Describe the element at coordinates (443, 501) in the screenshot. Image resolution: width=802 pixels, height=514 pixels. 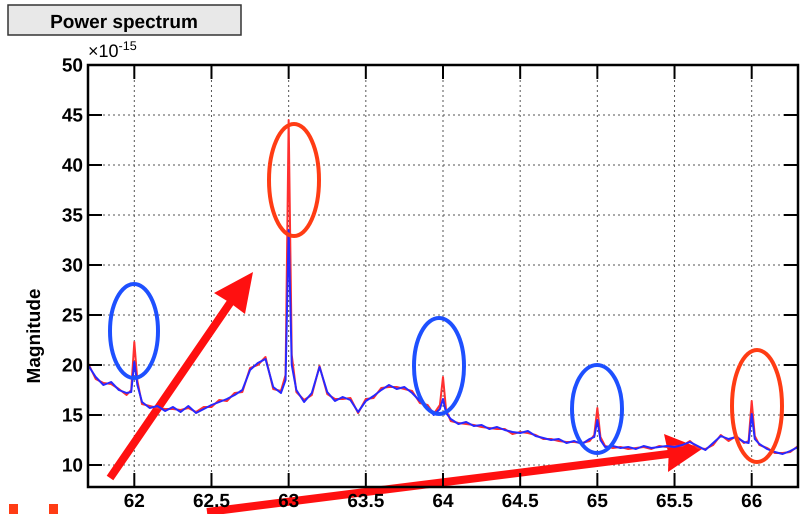
I see `x-tick-label: 64` at that location.